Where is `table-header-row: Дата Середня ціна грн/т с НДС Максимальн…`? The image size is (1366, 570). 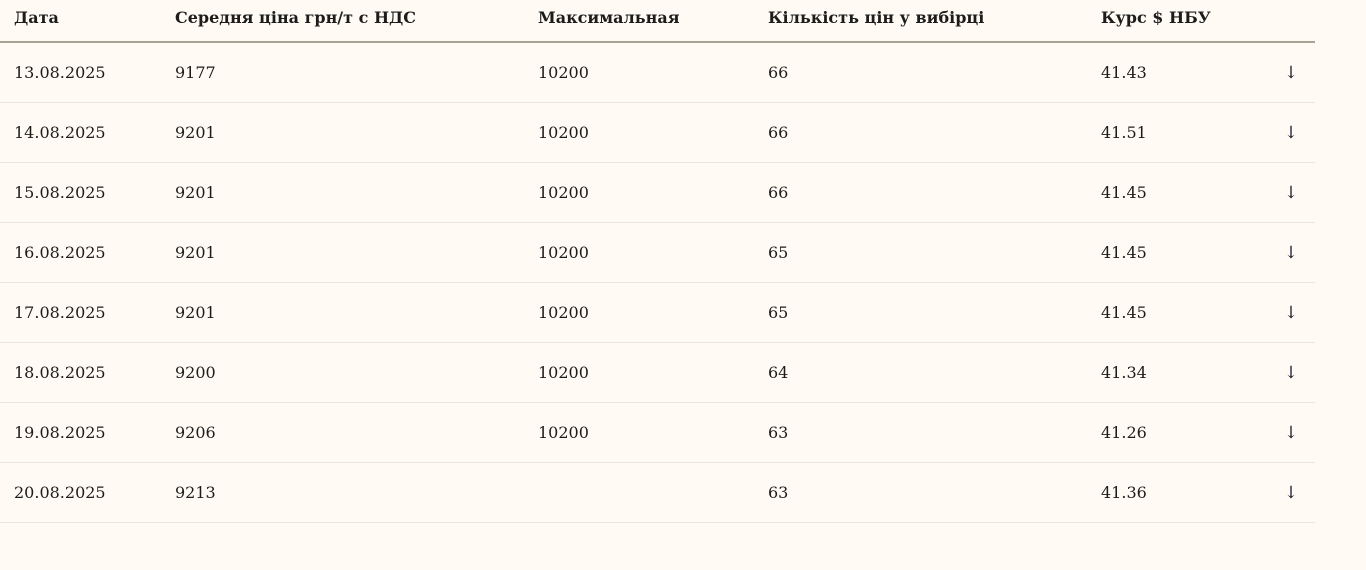
table-header-row: Дата Середня ціна грн/т с НДС Максимальн… is located at coordinates (657, 21).